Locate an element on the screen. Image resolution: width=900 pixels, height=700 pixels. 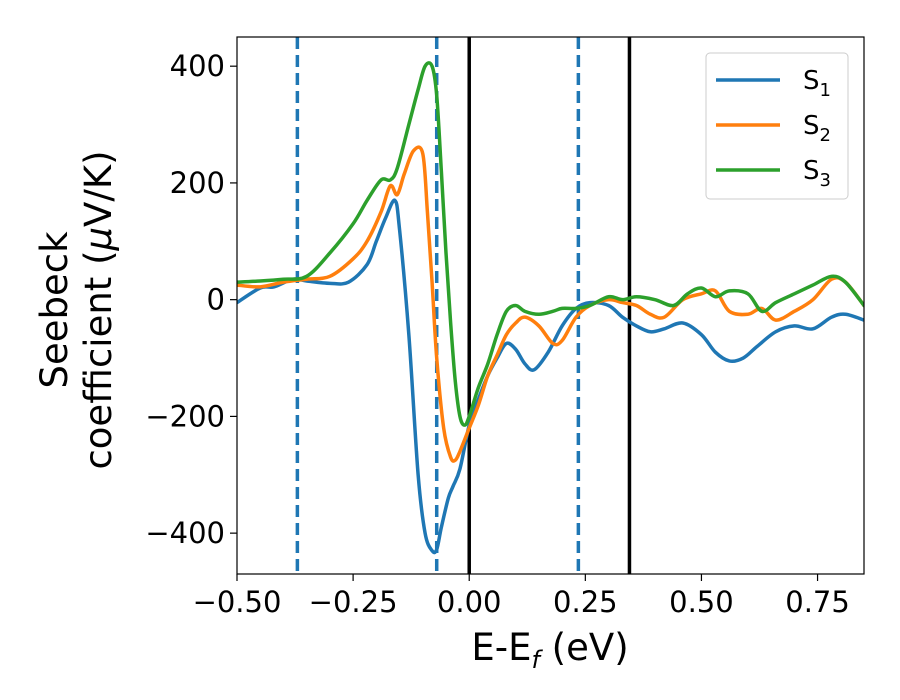
legend-label-s3: S3 is located at coordinates (817, 173).